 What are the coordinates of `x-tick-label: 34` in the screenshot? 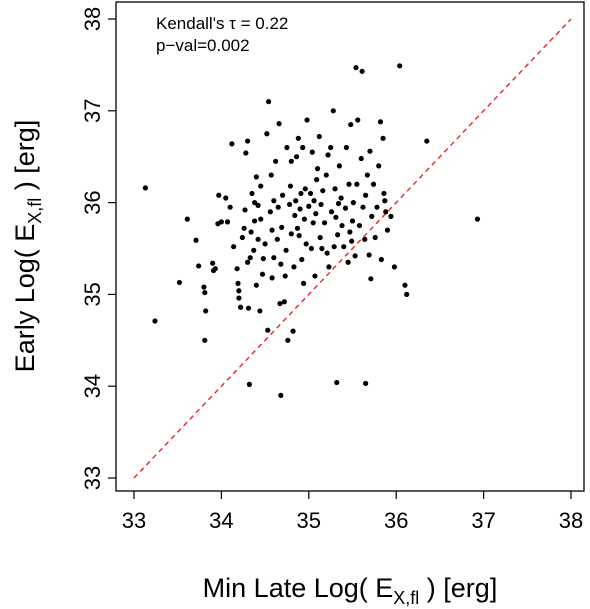 It's located at (221, 520).